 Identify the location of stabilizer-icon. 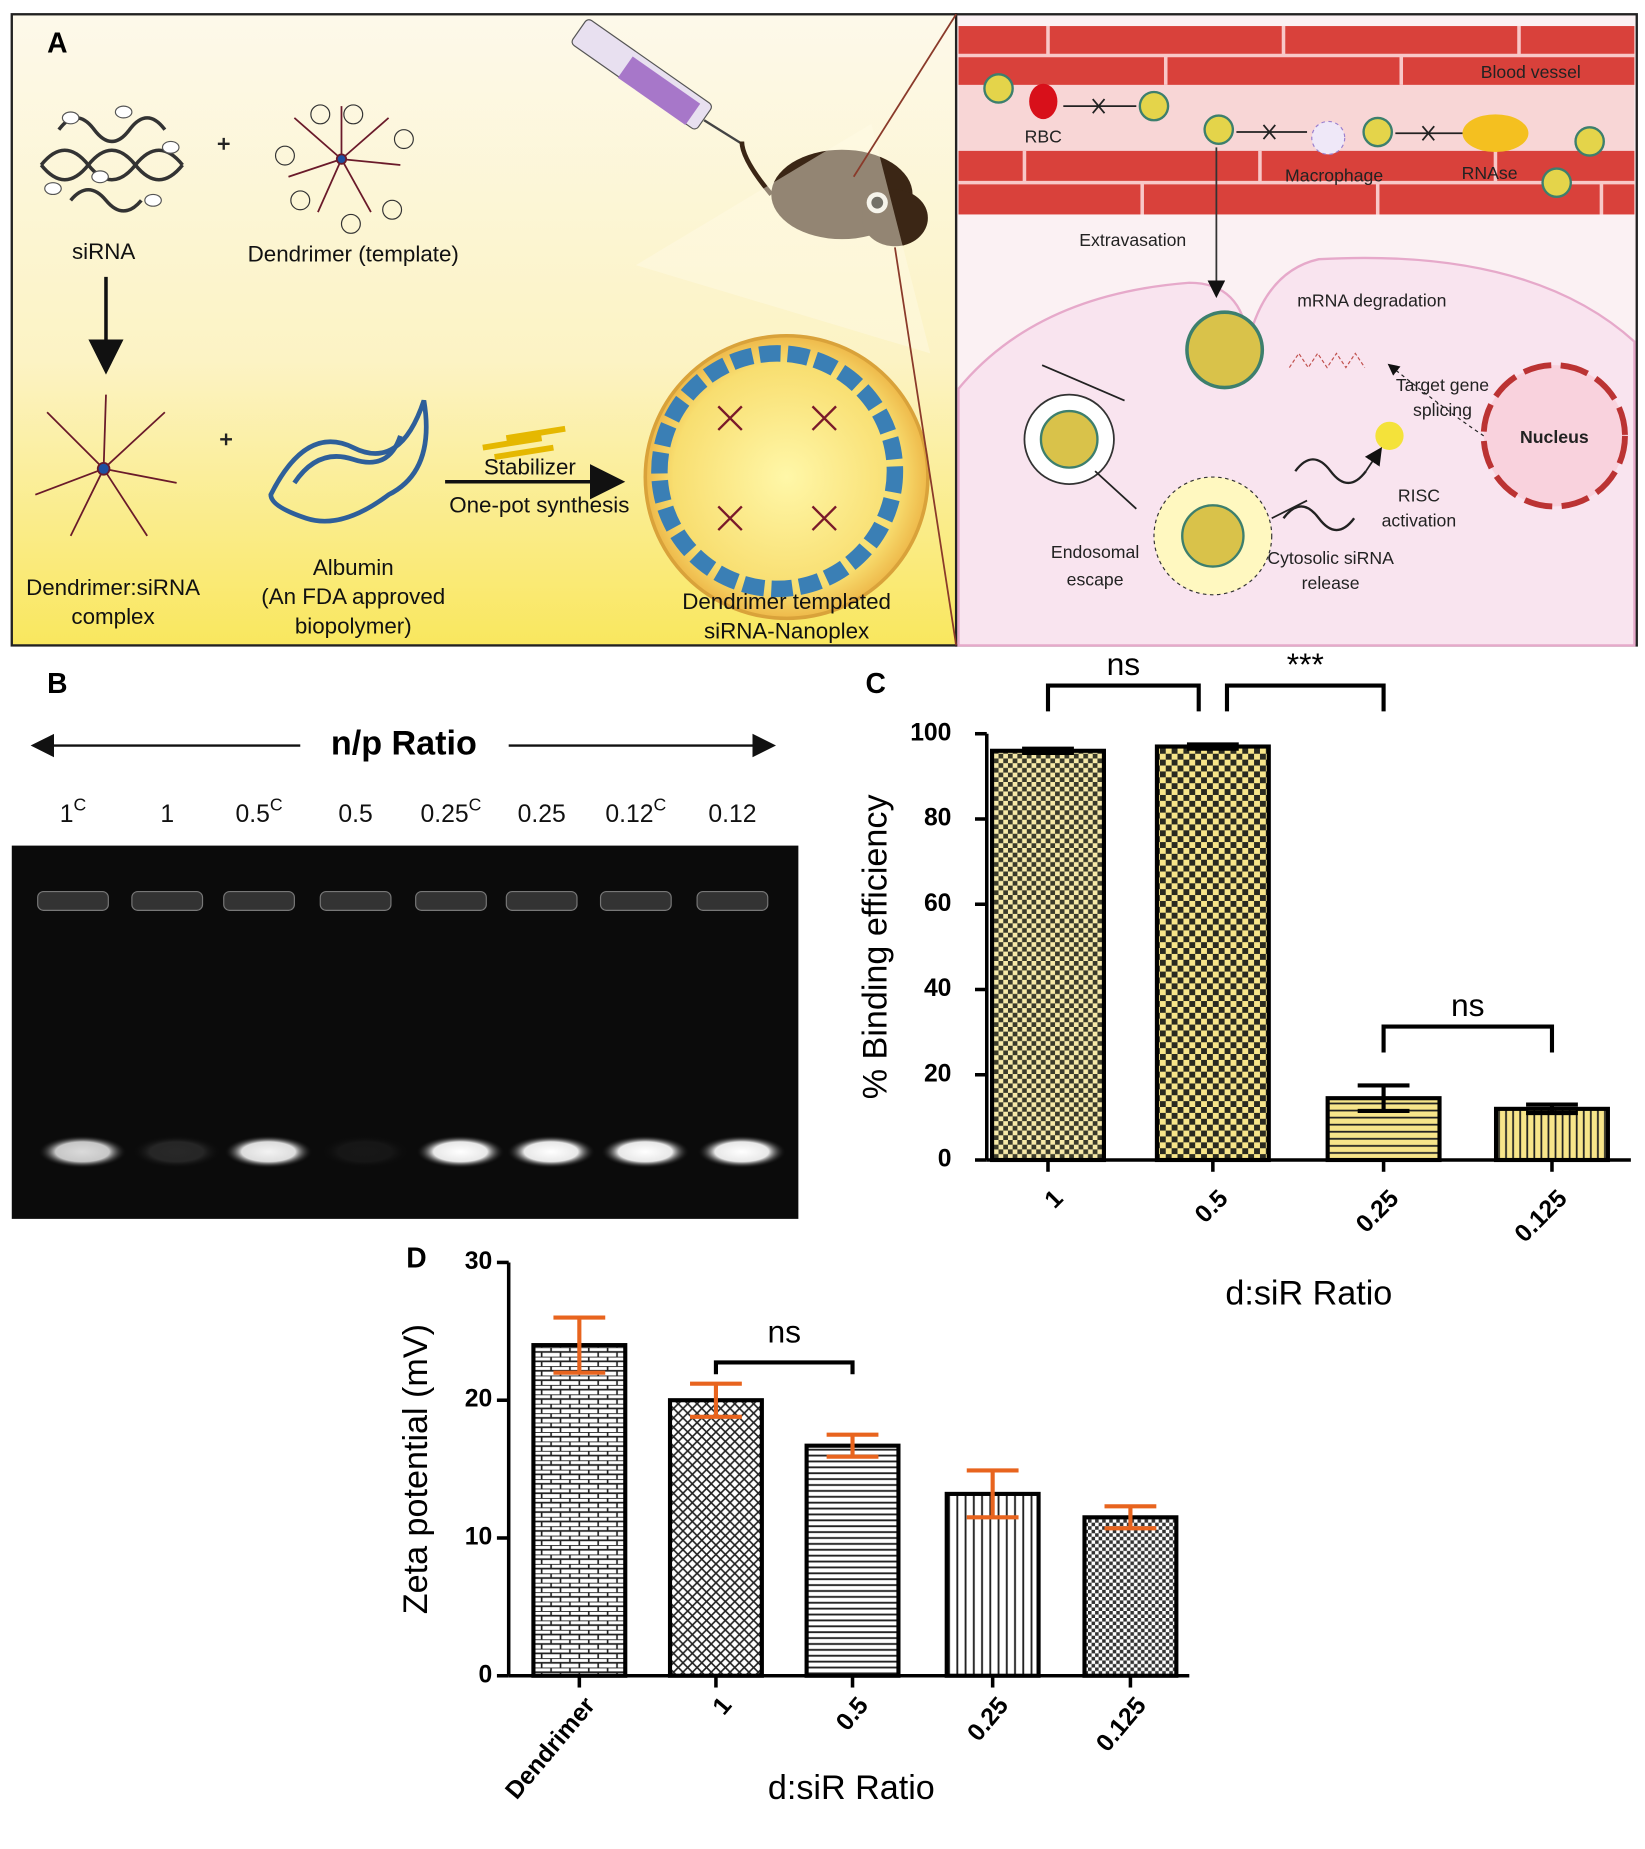
(524, 442).